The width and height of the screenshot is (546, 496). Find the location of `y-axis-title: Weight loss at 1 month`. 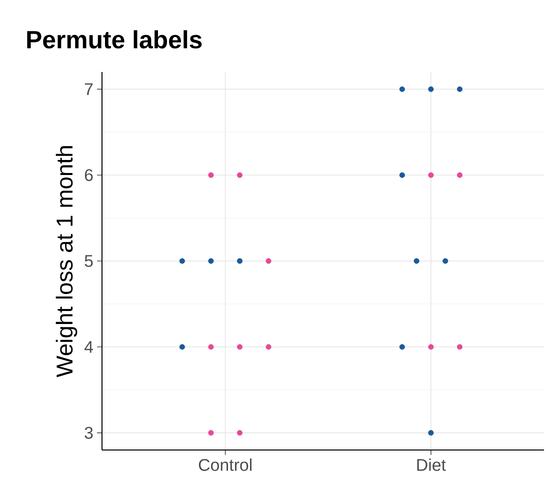

y-axis-title: Weight loss at 1 month is located at coordinates (67, 262).